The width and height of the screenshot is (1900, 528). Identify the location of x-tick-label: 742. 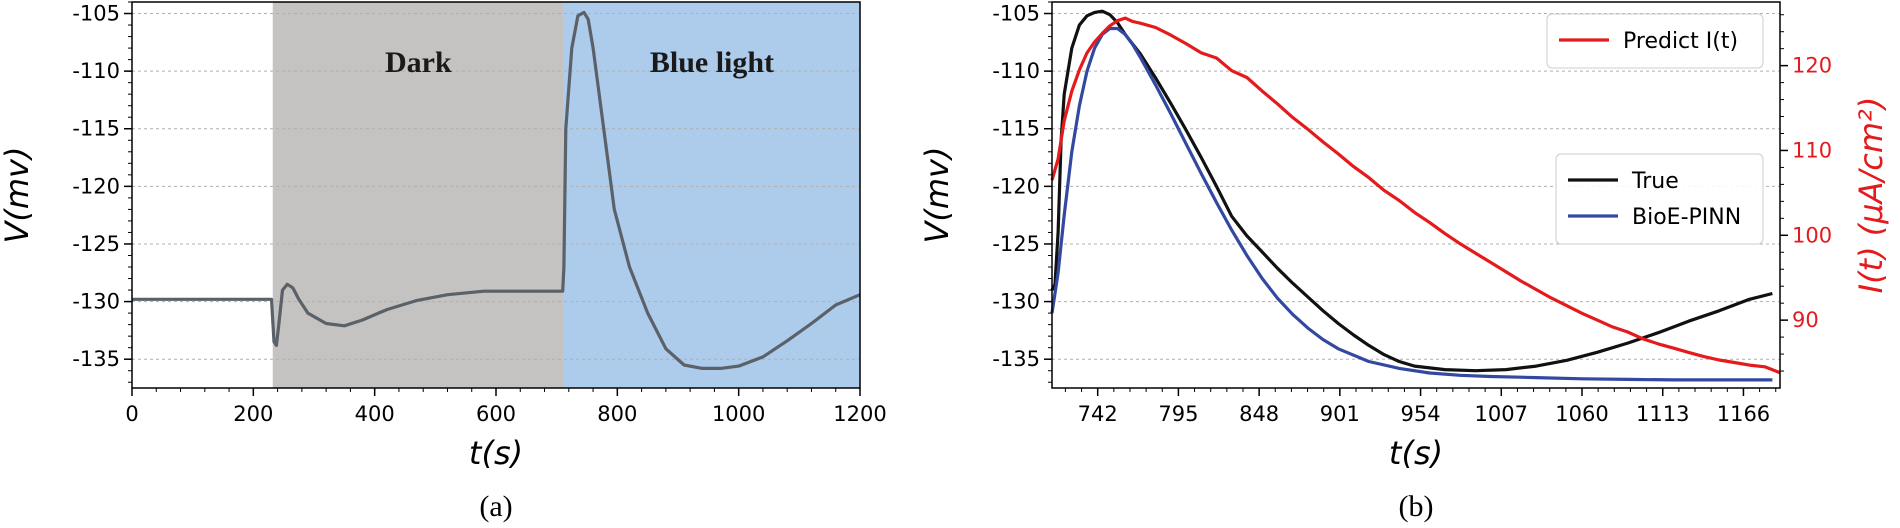
(1098, 414).